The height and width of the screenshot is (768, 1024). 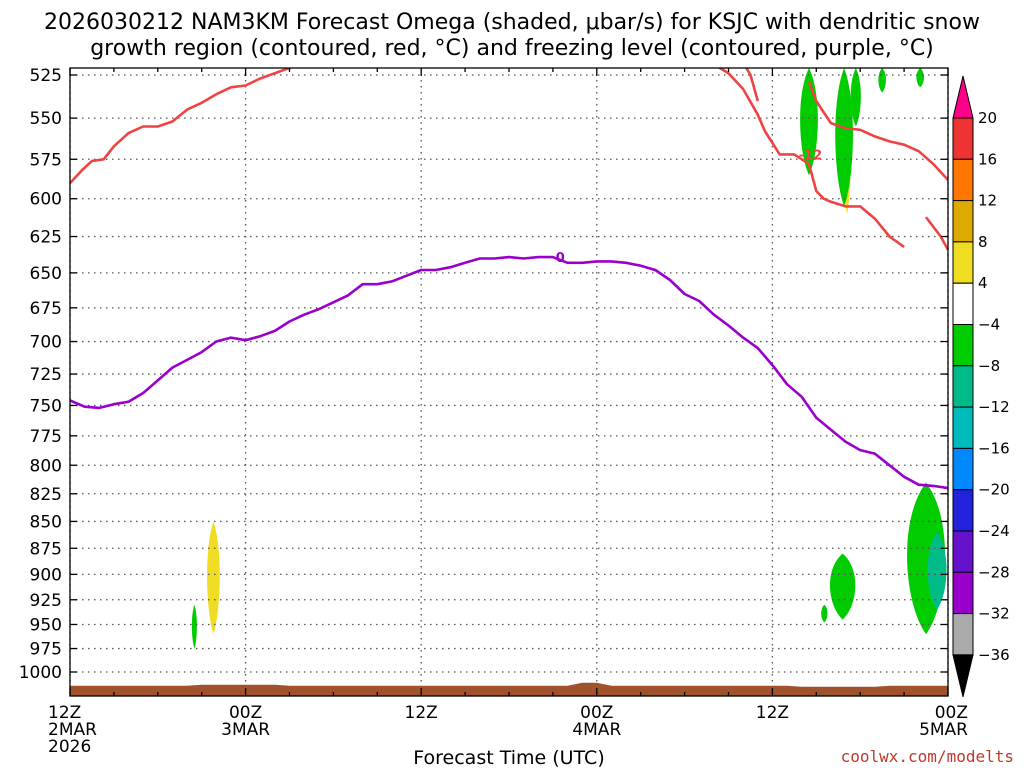 I want to click on y-tick-label: 525, so click(x=46, y=76).